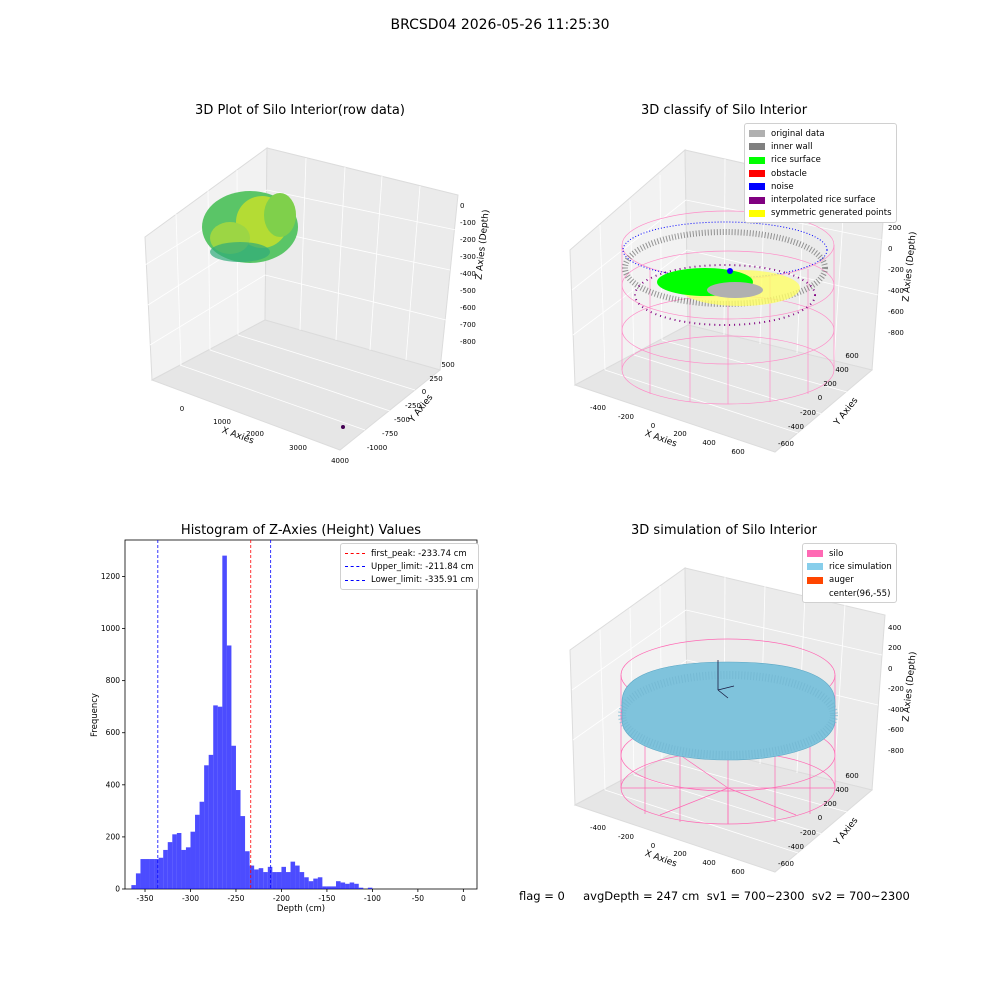 This screenshot has width=1000, height=1000. Describe the element at coordinates (281, 898) in the screenshot. I see `histogram-xtick-label: -200` at that location.